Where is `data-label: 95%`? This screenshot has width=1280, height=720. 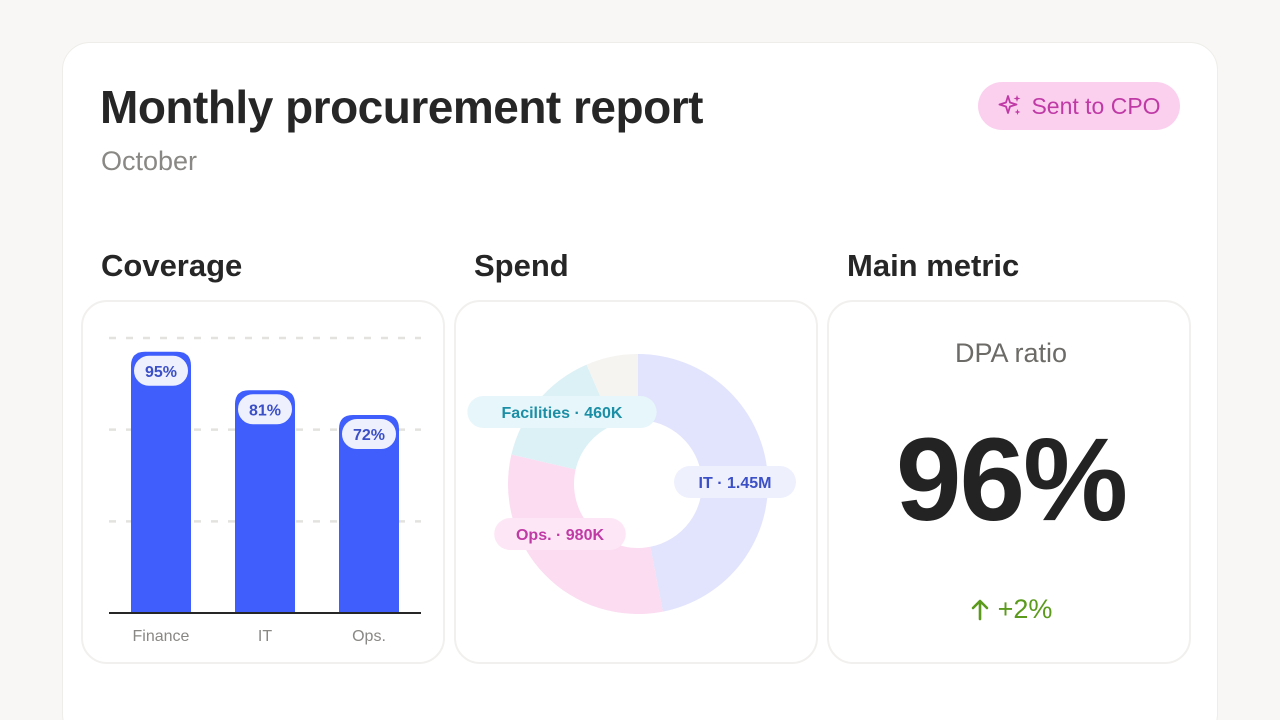 data-label: 95% is located at coordinates (161, 372).